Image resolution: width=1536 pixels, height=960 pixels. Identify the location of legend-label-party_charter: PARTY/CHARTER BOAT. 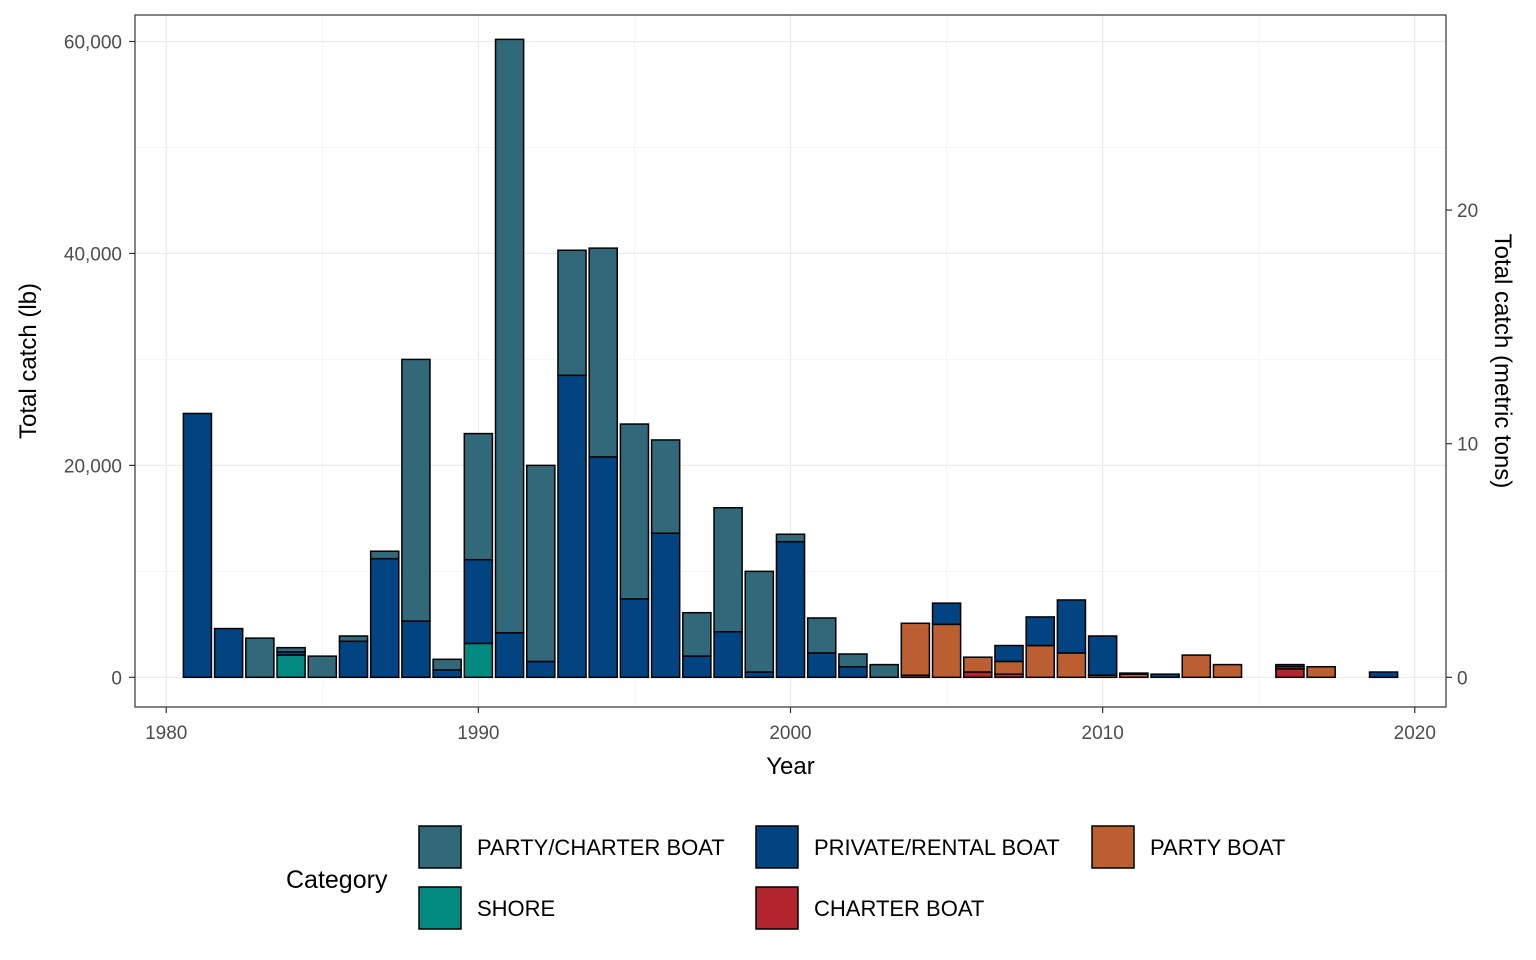
(601, 847).